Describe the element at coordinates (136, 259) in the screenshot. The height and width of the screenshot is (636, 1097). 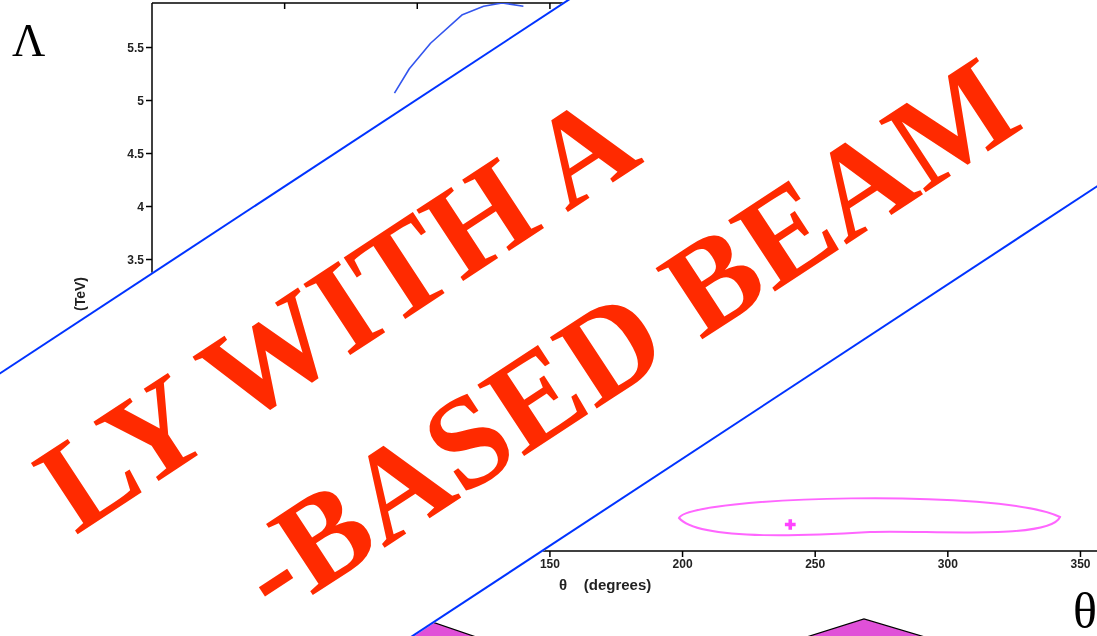
I see `y-tick-label: 3.5` at that location.